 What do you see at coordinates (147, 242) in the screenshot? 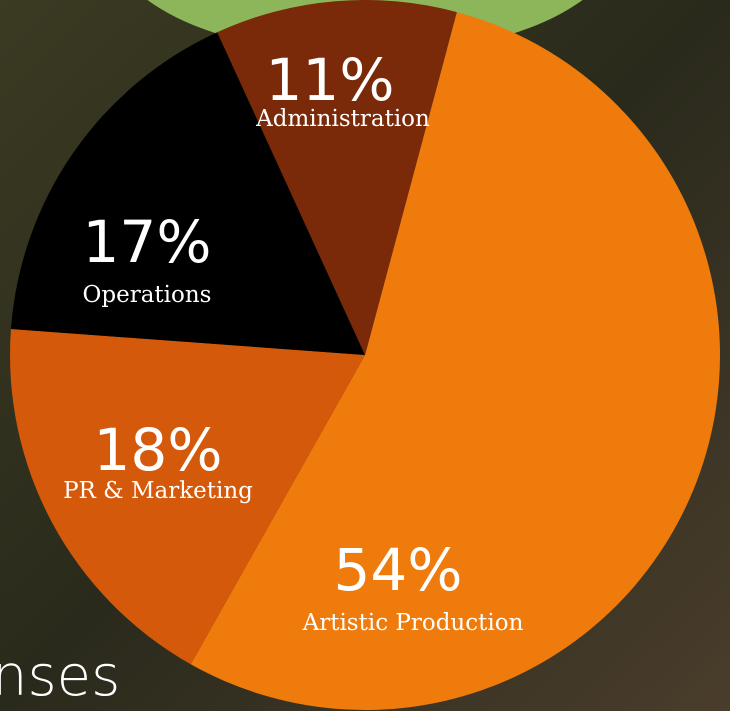
I see `value-label: 17%` at bounding box center [147, 242].